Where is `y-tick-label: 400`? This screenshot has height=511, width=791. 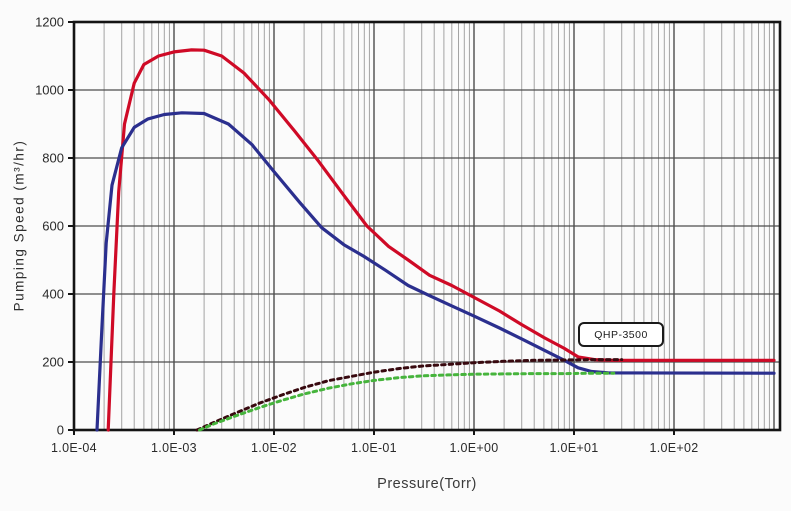
y-tick-label: 400 is located at coordinates (53, 294).